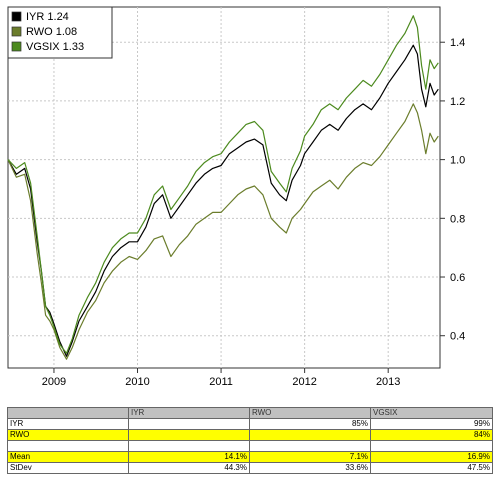 Image resolution: width=500 pixels, height=500 pixels. I want to click on y-axis-ticks: 0.4 0.6 0.8 1.0 1.2 1.4, so click(452, 190).